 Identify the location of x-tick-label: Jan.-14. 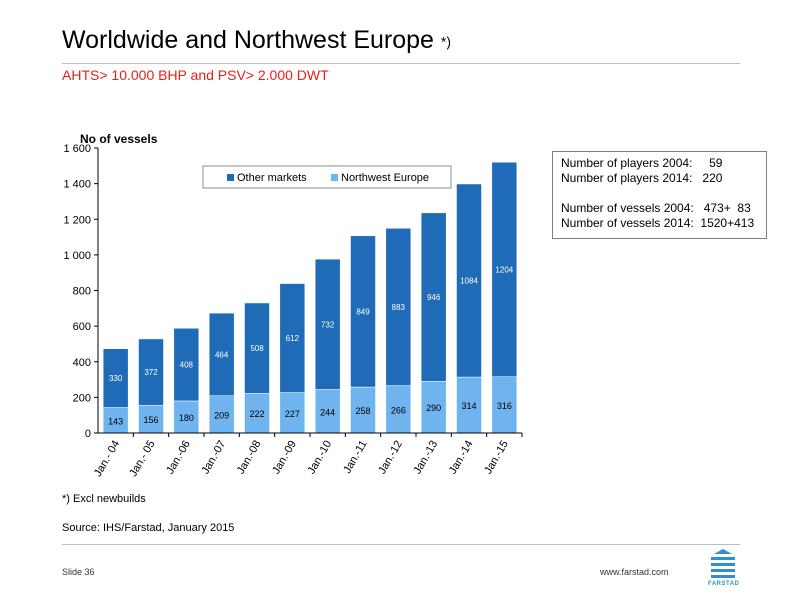
(461, 458).